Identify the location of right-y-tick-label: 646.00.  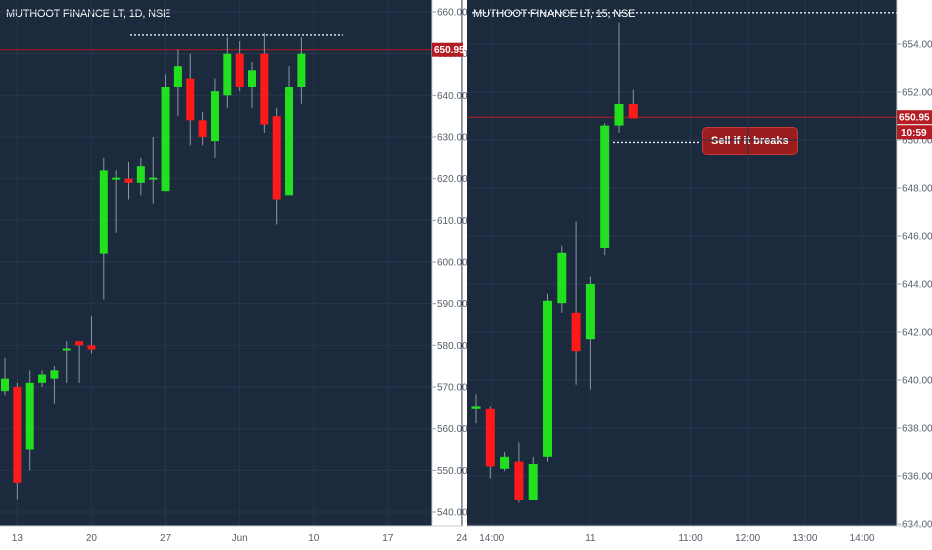
(917, 237).